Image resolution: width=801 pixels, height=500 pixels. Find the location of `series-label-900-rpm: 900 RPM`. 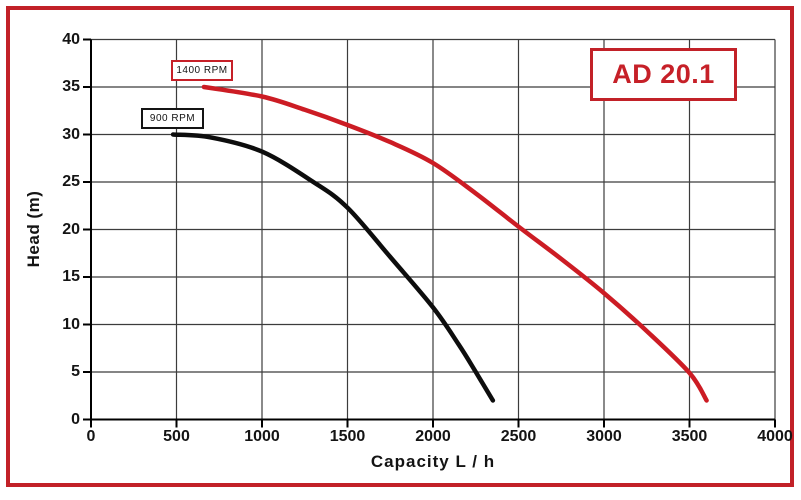

series-label-900-rpm: 900 RPM is located at coordinates (172, 118).